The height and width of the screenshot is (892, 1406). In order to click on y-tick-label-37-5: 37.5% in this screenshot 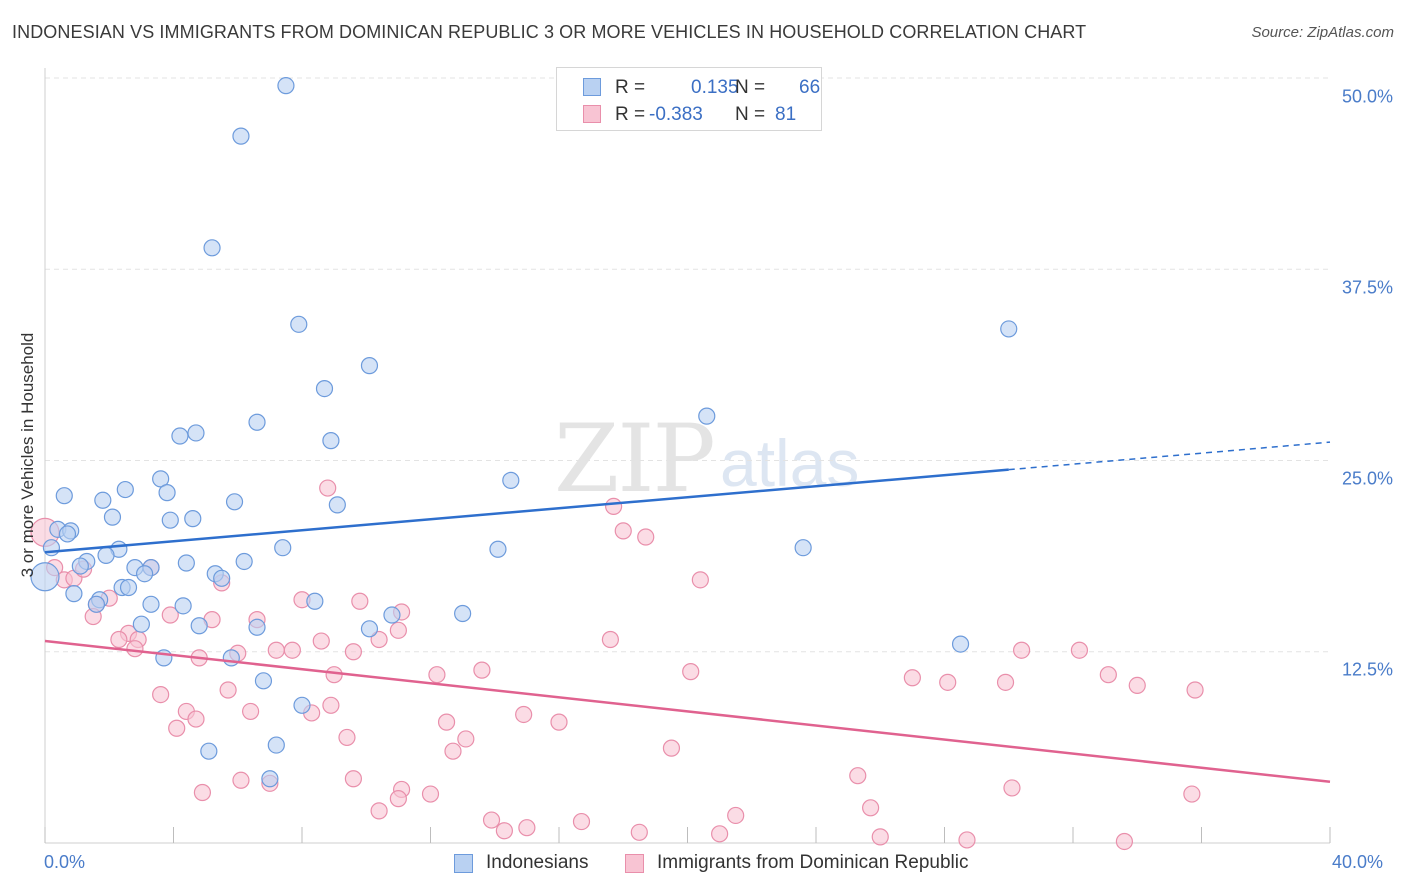, I will do `click(1367, 287)`.